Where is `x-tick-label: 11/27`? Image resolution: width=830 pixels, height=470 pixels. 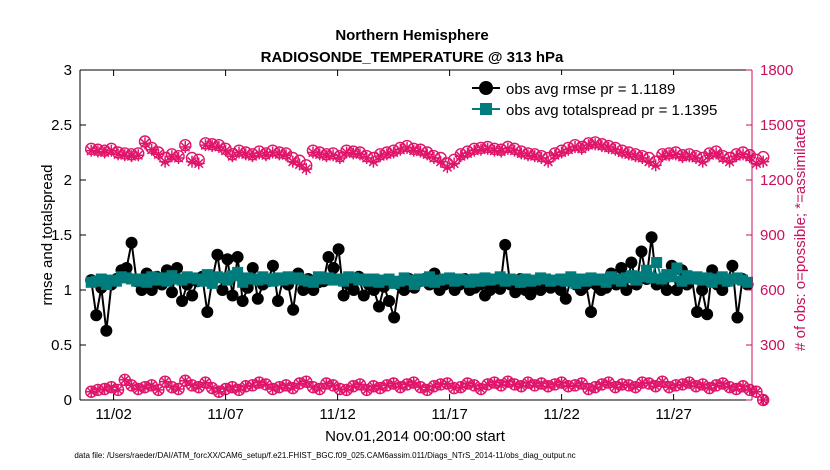 x-tick-label: 11/27 is located at coordinates (673, 414).